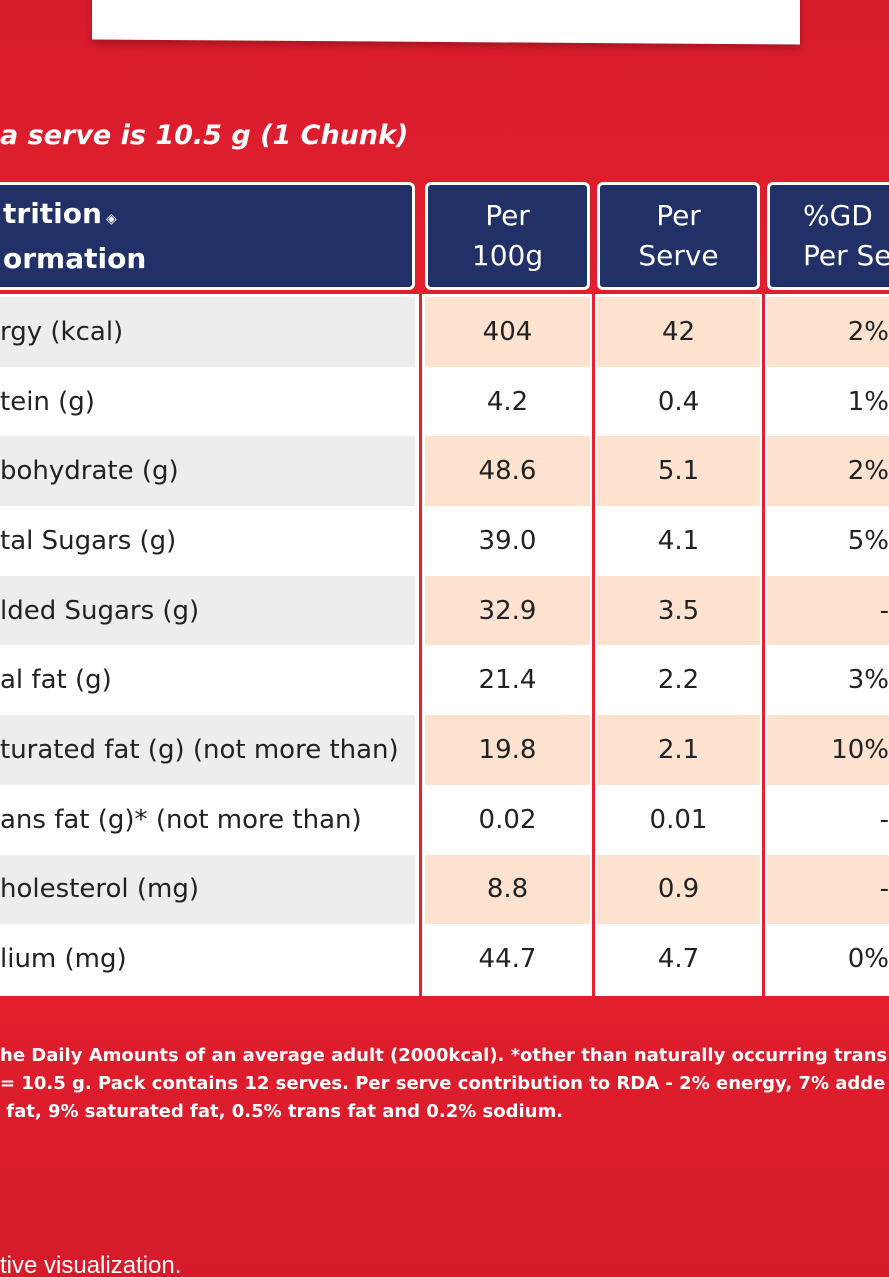 Image resolution: width=889 pixels, height=1277 pixels. What do you see at coordinates (507, 401) in the screenshot?
I see `nutrient-value: 4.2` at bounding box center [507, 401].